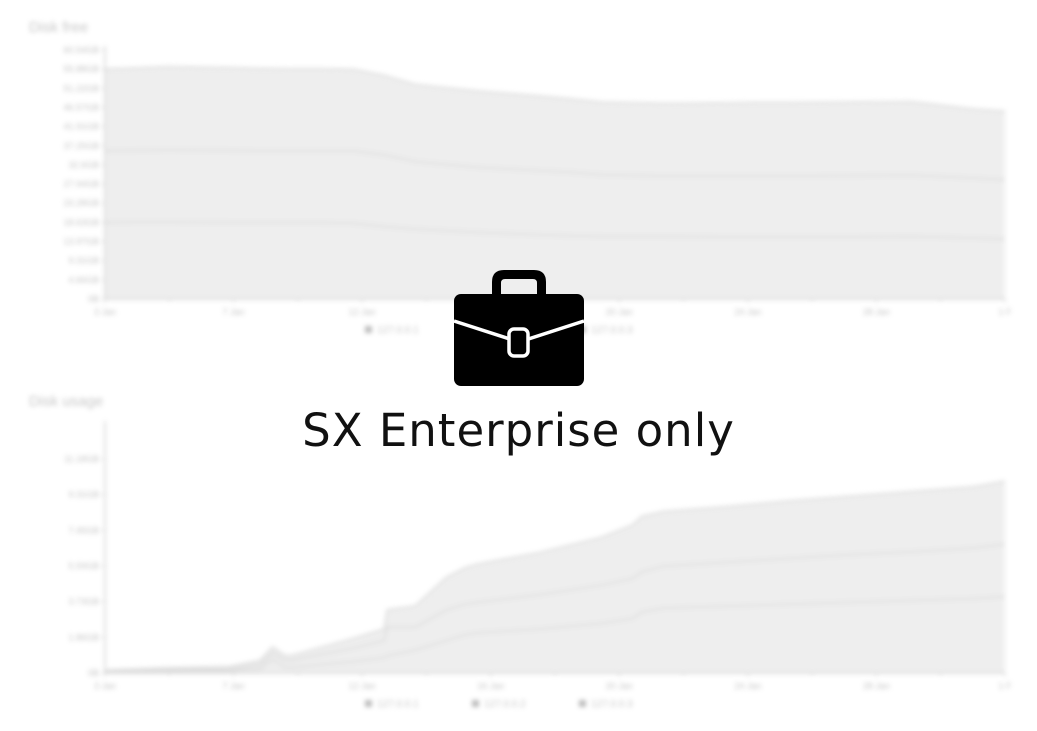 This screenshot has width=1037, height=731. Describe the element at coordinates (83, 165) in the screenshot. I see `y-tick-label: 32.6GB` at that location.